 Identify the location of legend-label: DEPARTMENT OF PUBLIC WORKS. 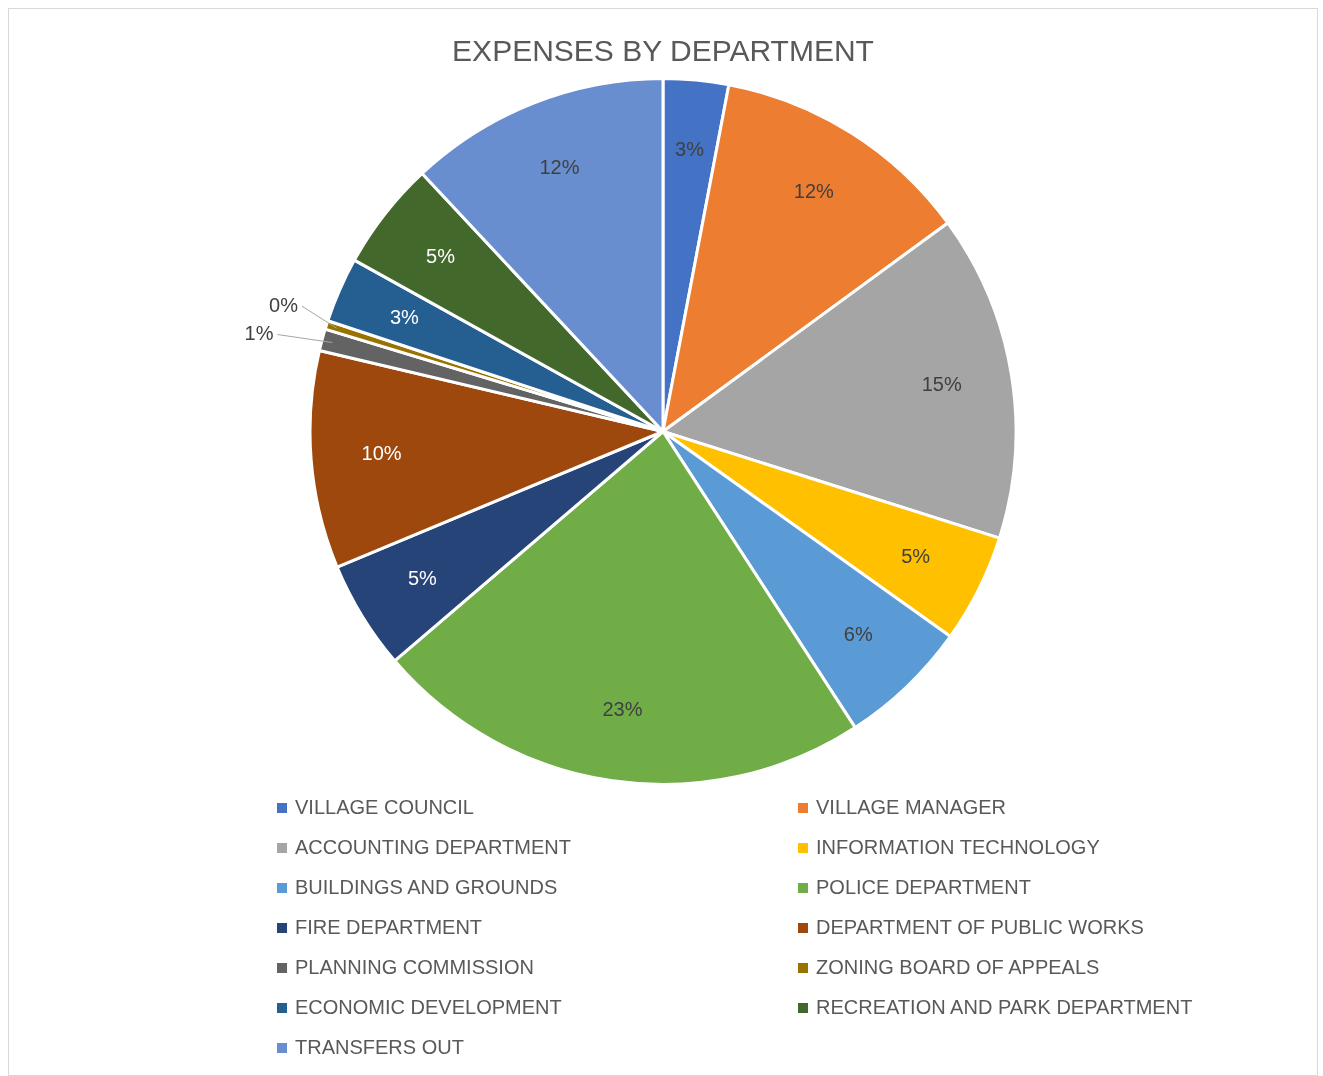
(980, 927).